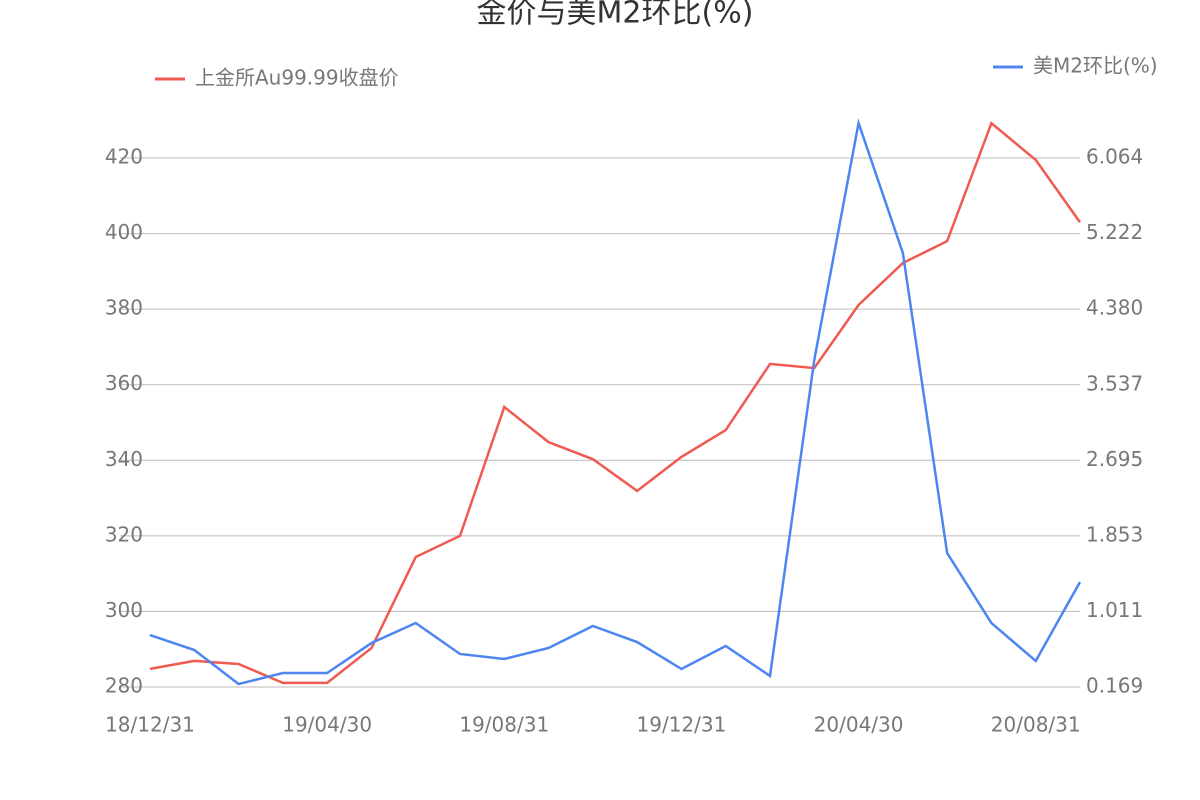 Image resolution: width=1200 pixels, height=800 pixels. What do you see at coordinates (150, 725) in the screenshot?
I see `x-tick-label: 18/12/31` at bounding box center [150, 725].